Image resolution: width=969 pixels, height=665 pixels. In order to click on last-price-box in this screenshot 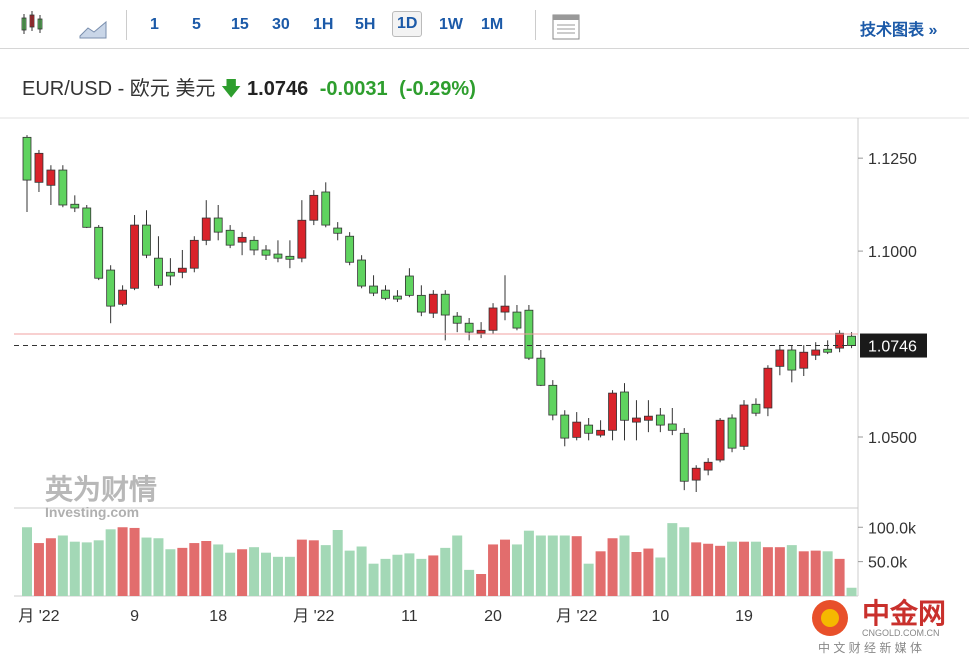, I will do `click(893, 345)`.